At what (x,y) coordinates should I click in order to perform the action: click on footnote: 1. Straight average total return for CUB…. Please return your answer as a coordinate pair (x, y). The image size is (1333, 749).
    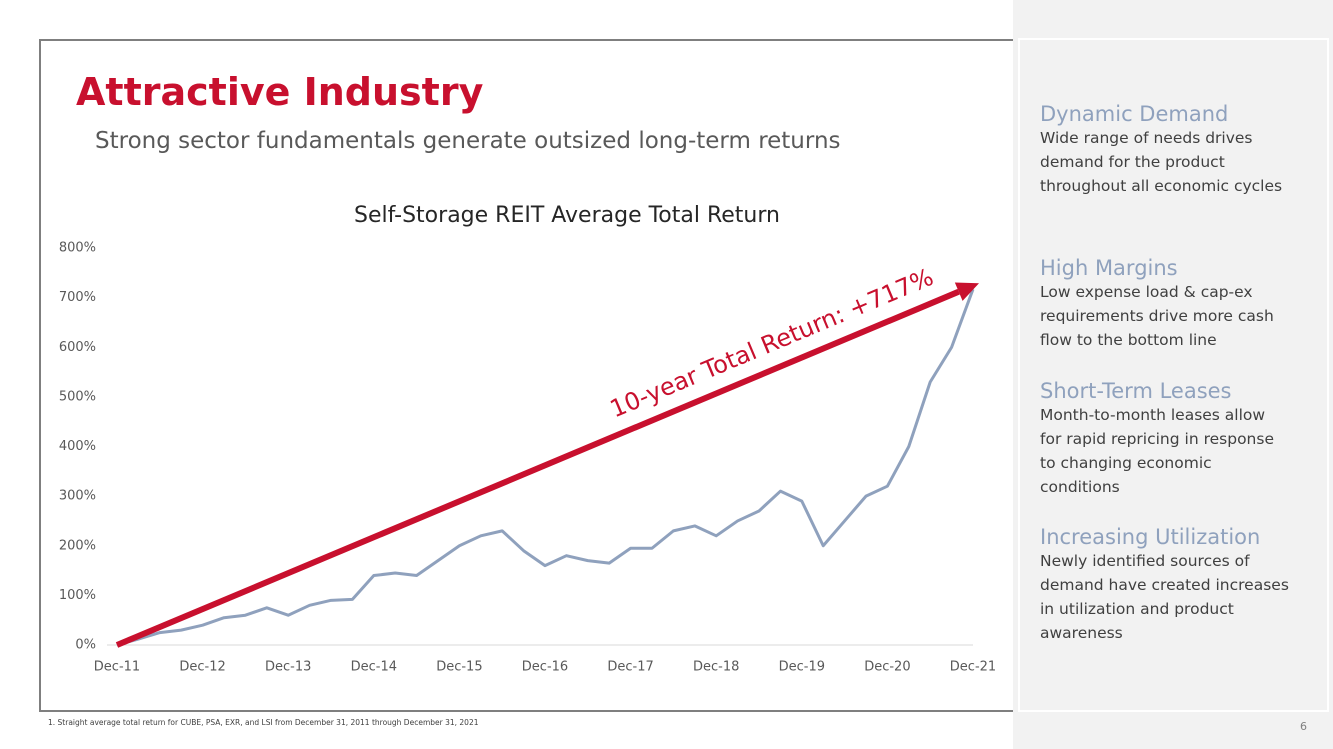
    Looking at the image, I should click on (263, 722).